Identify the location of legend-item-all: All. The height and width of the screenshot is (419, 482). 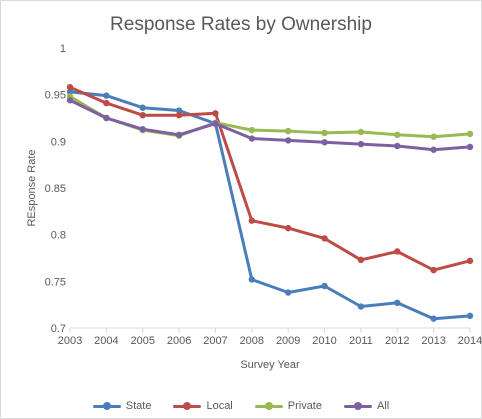
(366, 406).